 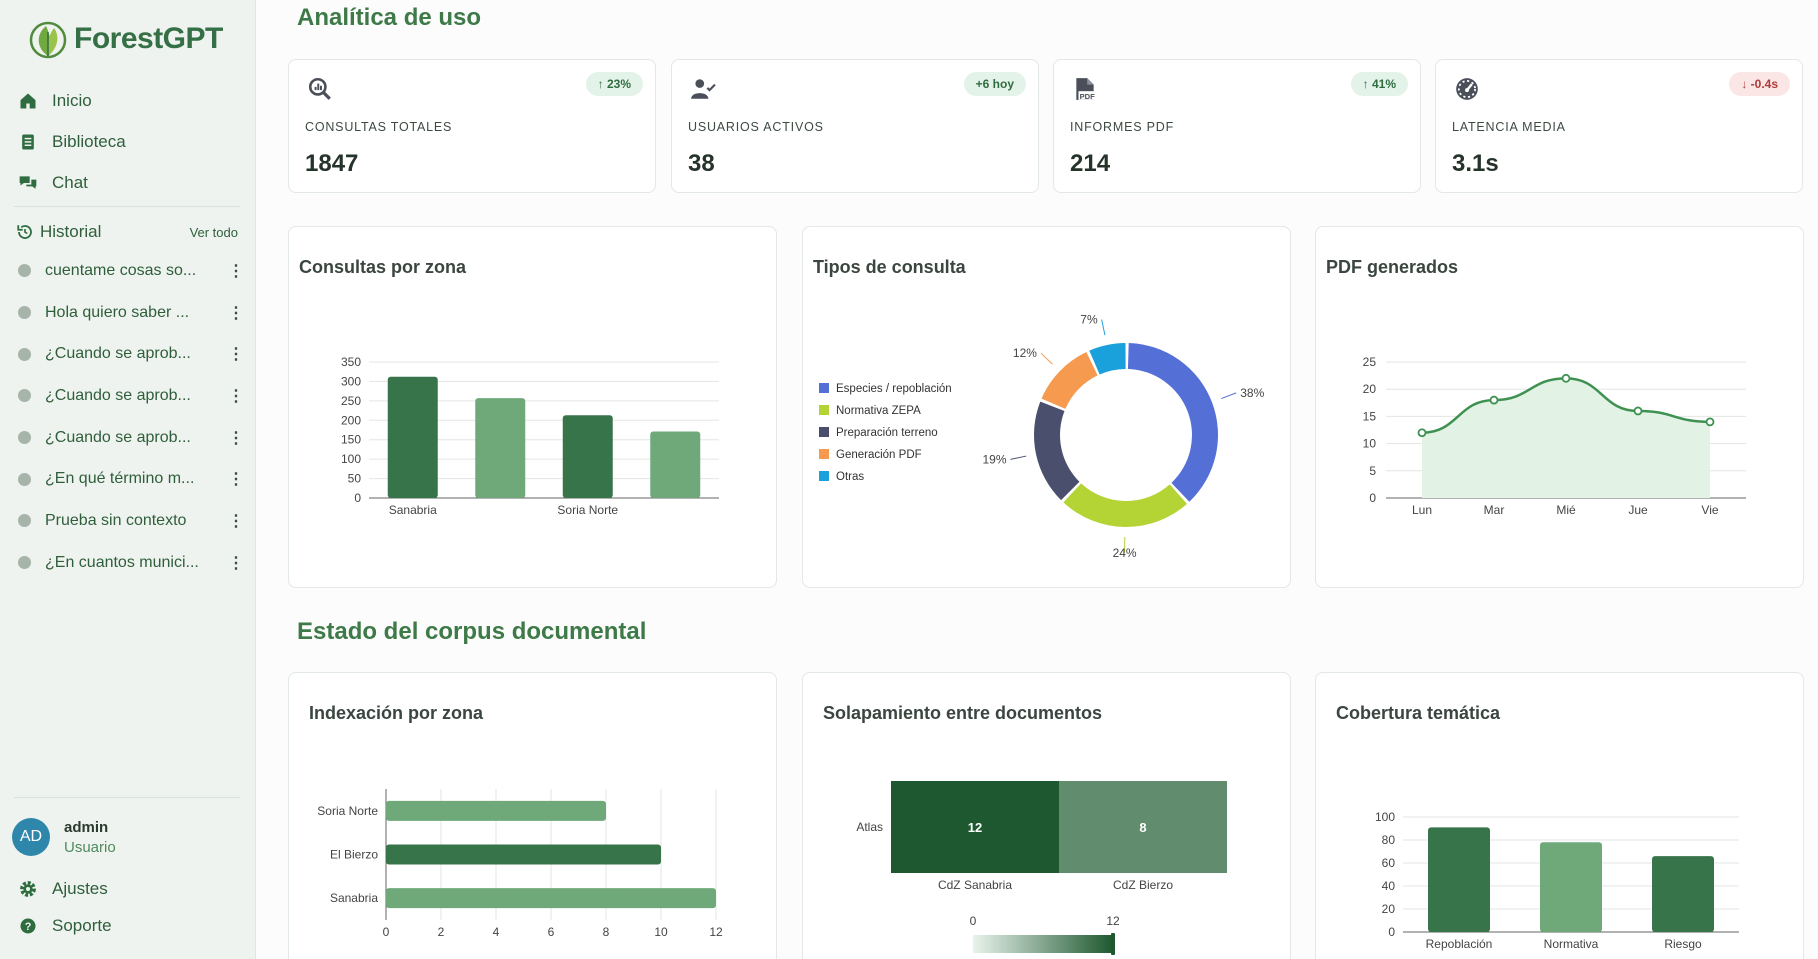 I want to click on x-tick-label: Jue, so click(x=1638, y=510).